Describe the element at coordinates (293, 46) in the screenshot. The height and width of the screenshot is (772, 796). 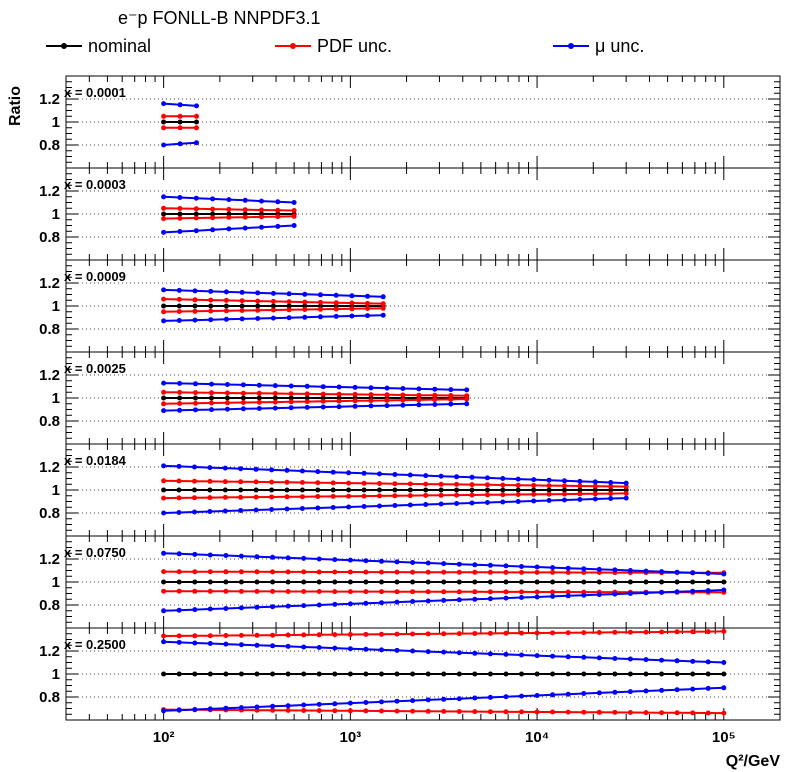
I see `legend-marker` at that location.